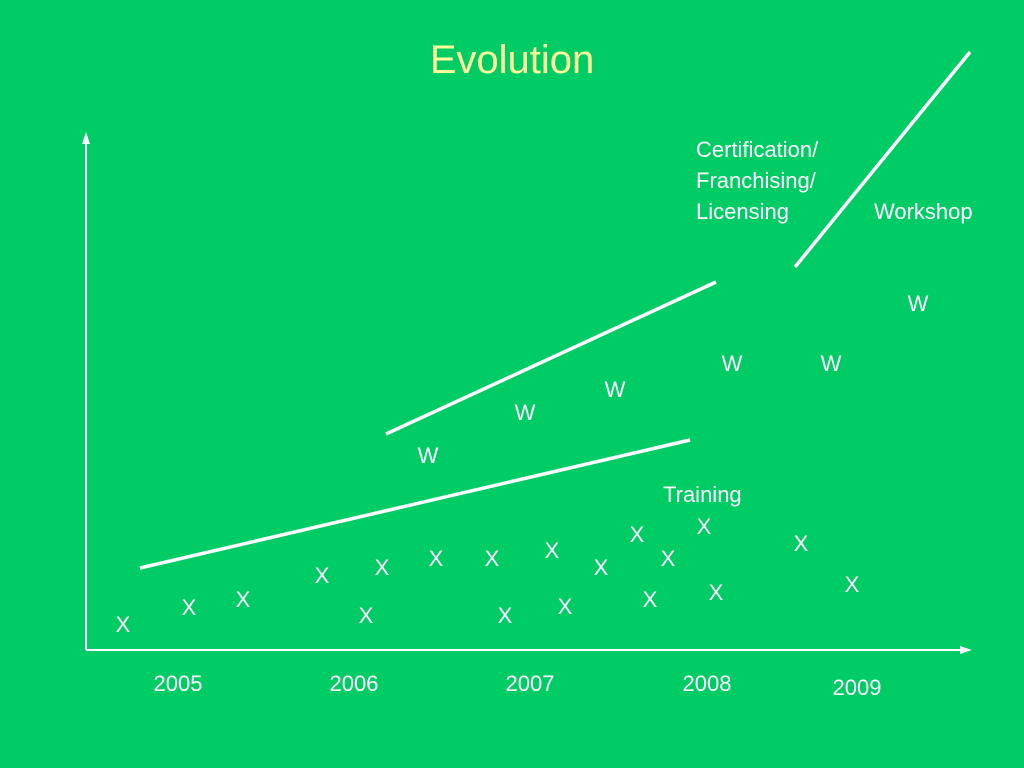  Describe the element at coordinates (702, 494) in the screenshot. I see `training-label: Training` at that location.